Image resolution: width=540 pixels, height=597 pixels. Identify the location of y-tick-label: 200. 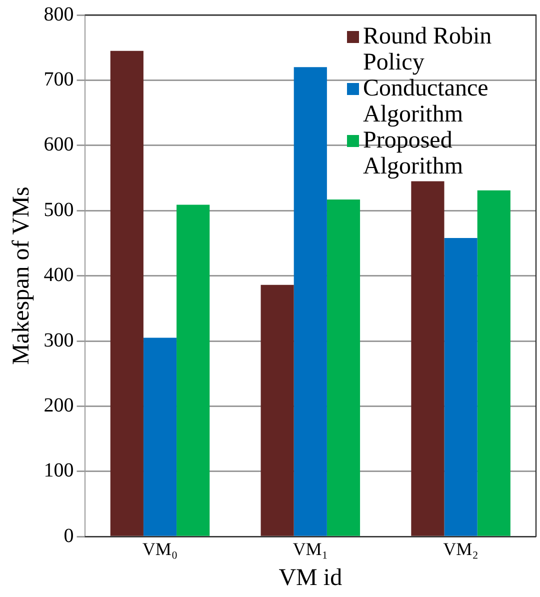
(59, 405).